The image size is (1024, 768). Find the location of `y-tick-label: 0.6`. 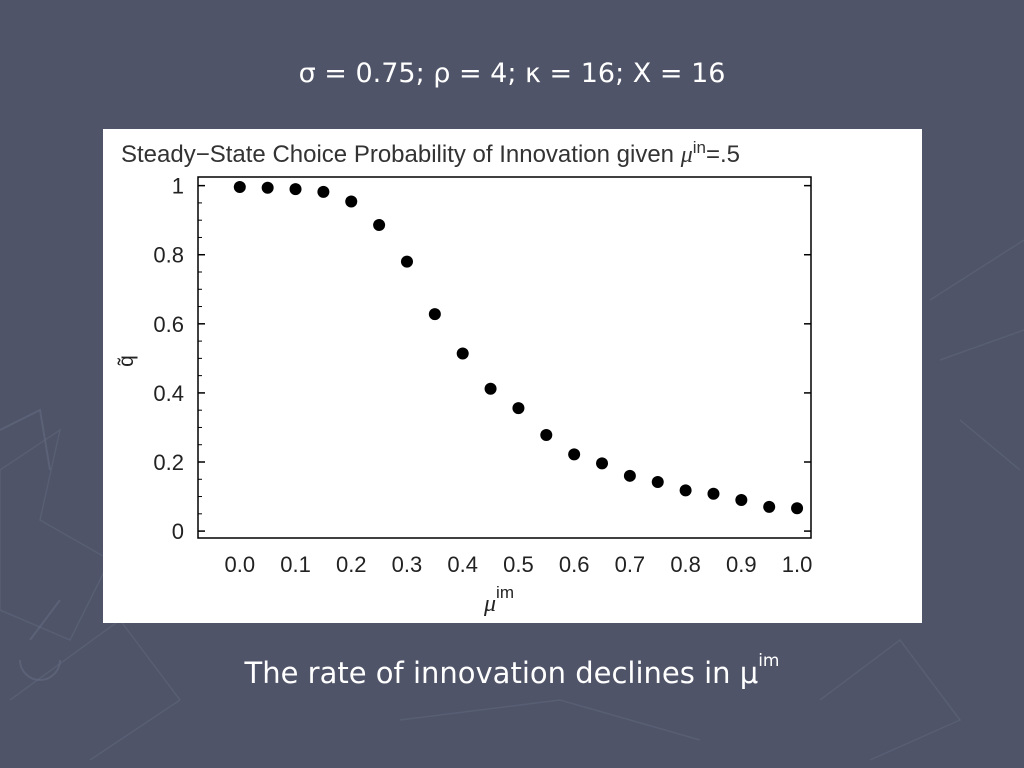

y-tick-label: 0.6 is located at coordinates (168, 324).